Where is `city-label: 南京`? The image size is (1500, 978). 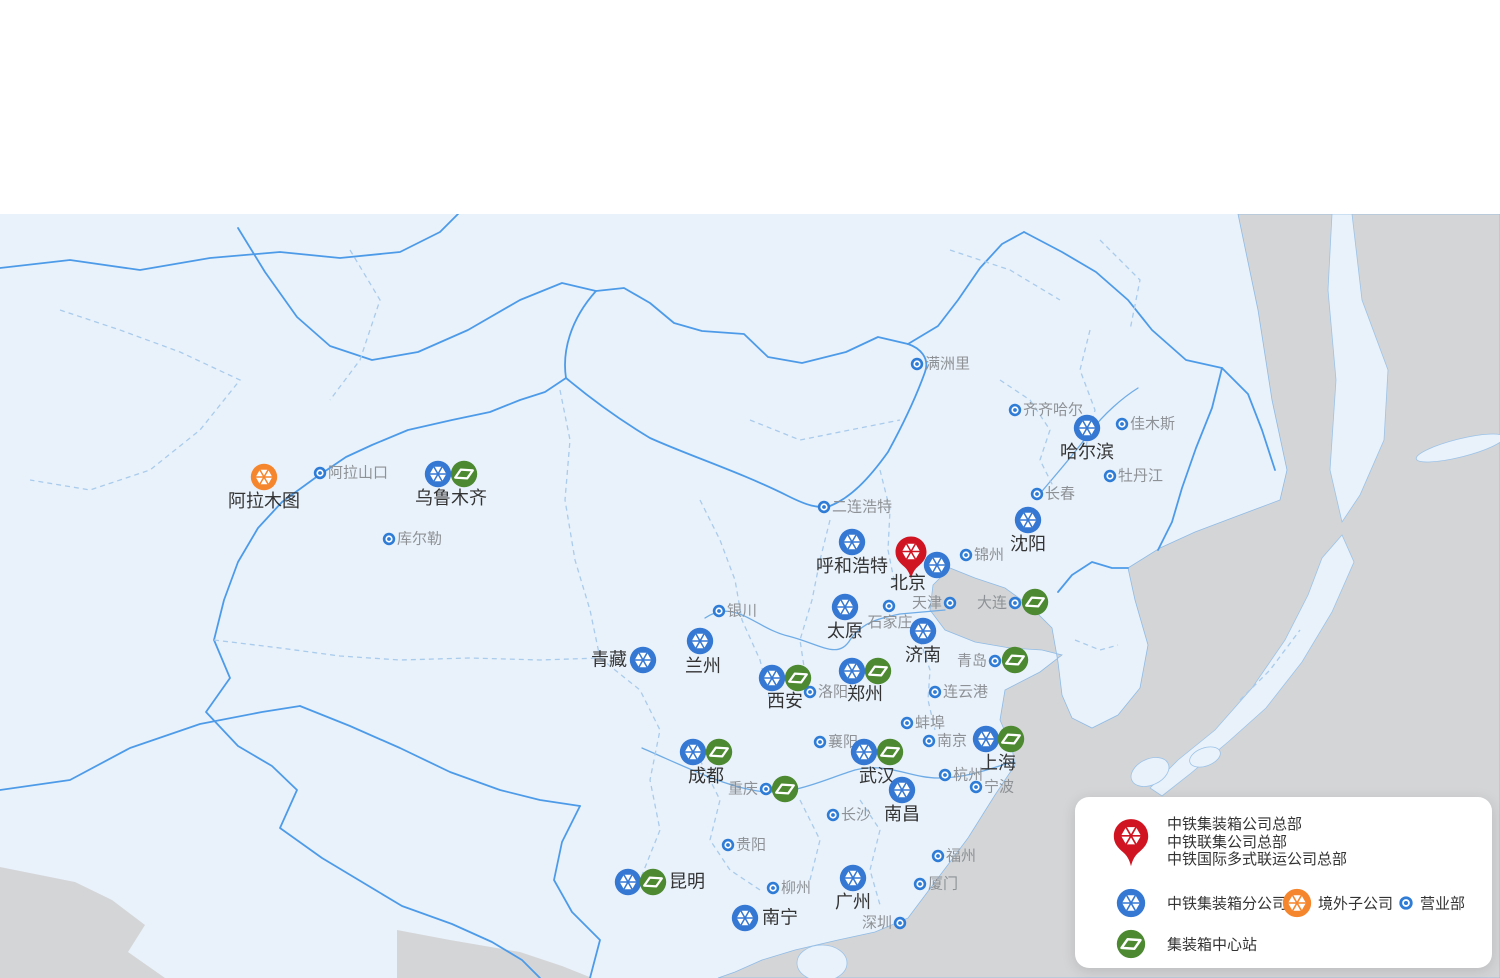
city-label: 南京 is located at coordinates (952, 741).